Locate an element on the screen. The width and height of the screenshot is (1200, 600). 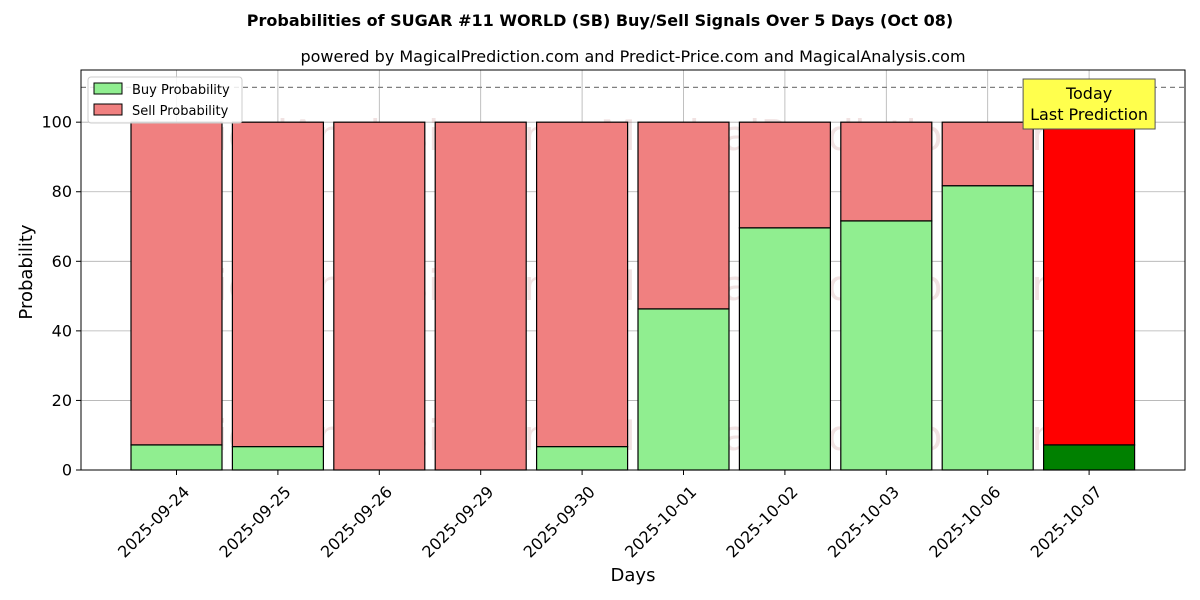
y-axis-label: Probability is located at coordinates (26, 271).